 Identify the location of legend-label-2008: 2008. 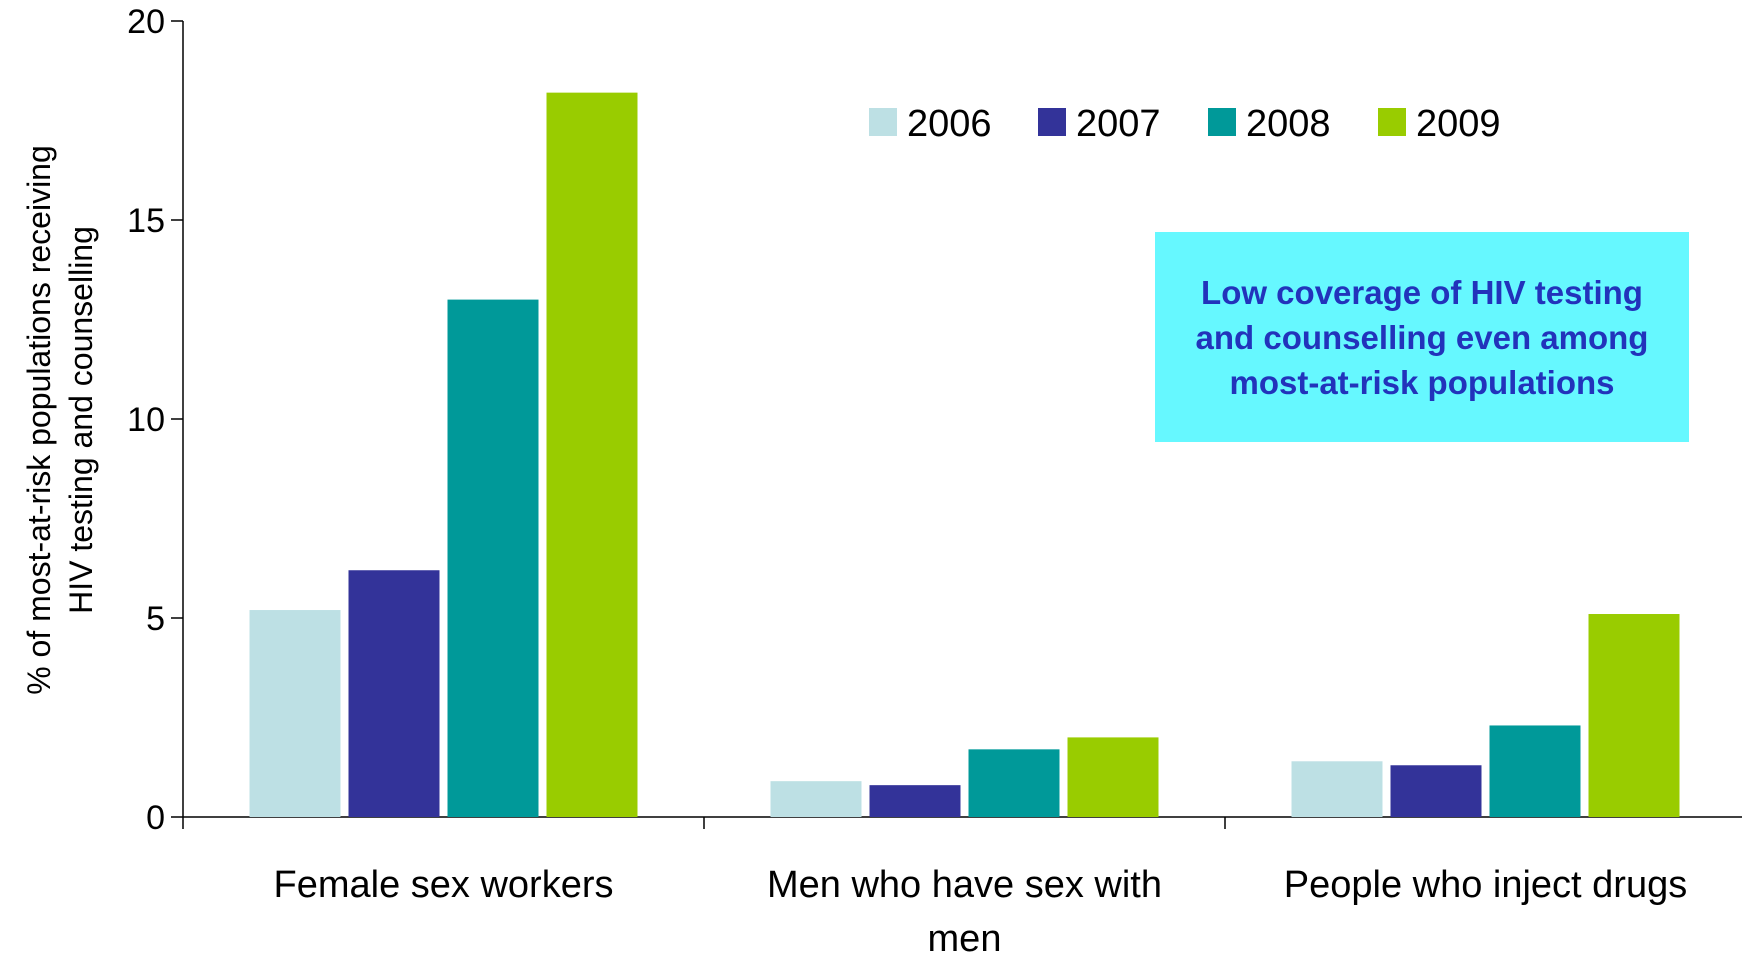
(1288, 124).